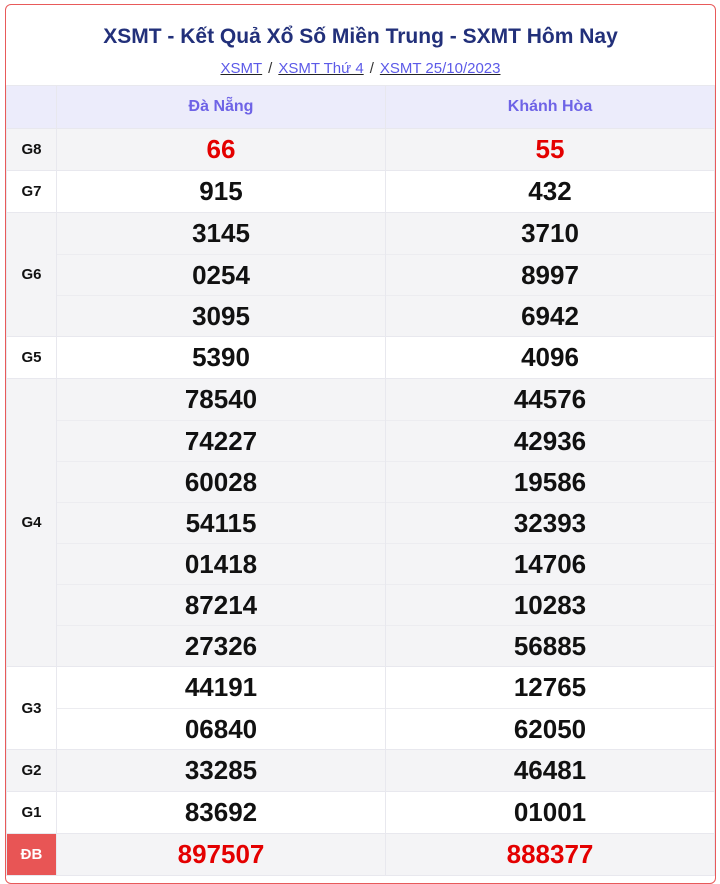 The image size is (720, 884). Describe the element at coordinates (31, 107) in the screenshot. I see `prize-header` at that location.